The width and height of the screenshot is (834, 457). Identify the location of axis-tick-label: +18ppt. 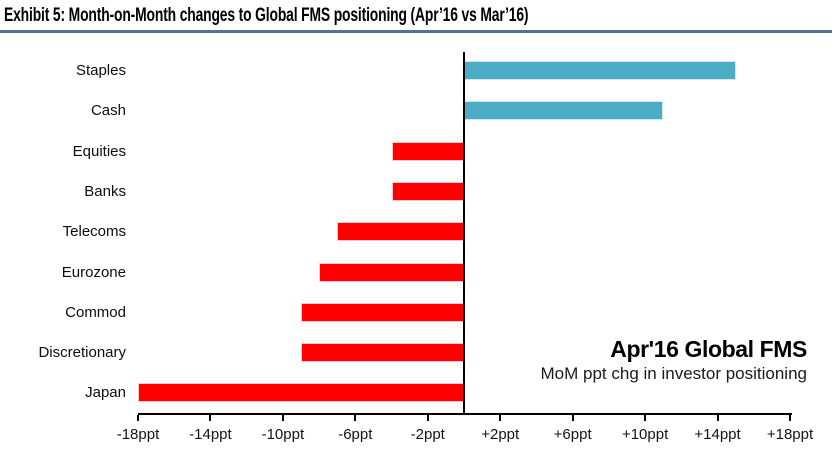
(790, 434).